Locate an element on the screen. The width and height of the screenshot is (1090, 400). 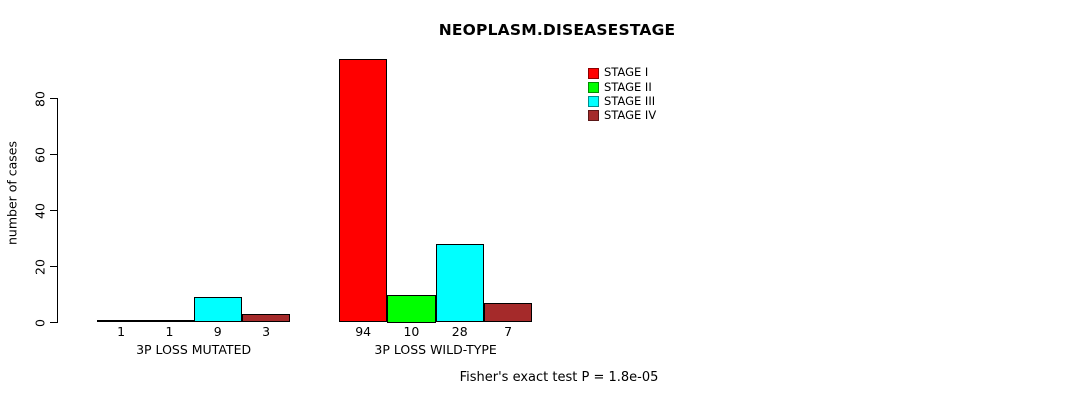
chart-title: NEOPLASM.DISEASESTAGE is located at coordinates (557, 30).